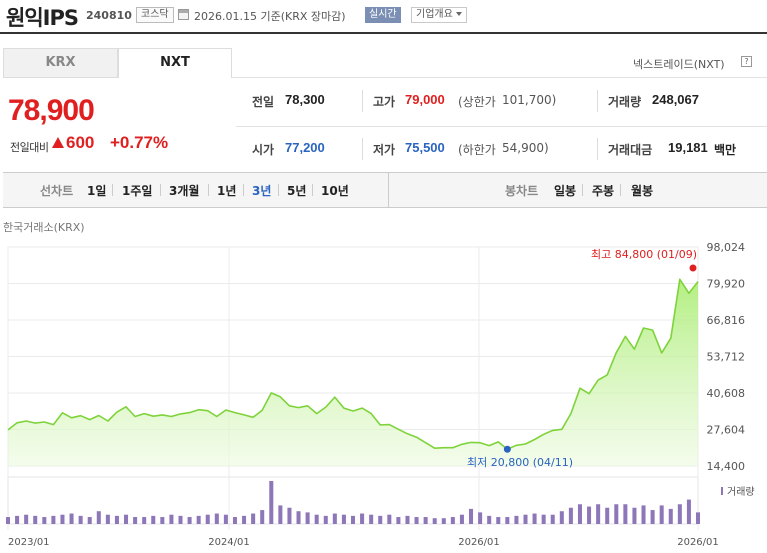 The image size is (767, 553). I want to click on prev-close-value: 78,300, so click(305, 99).